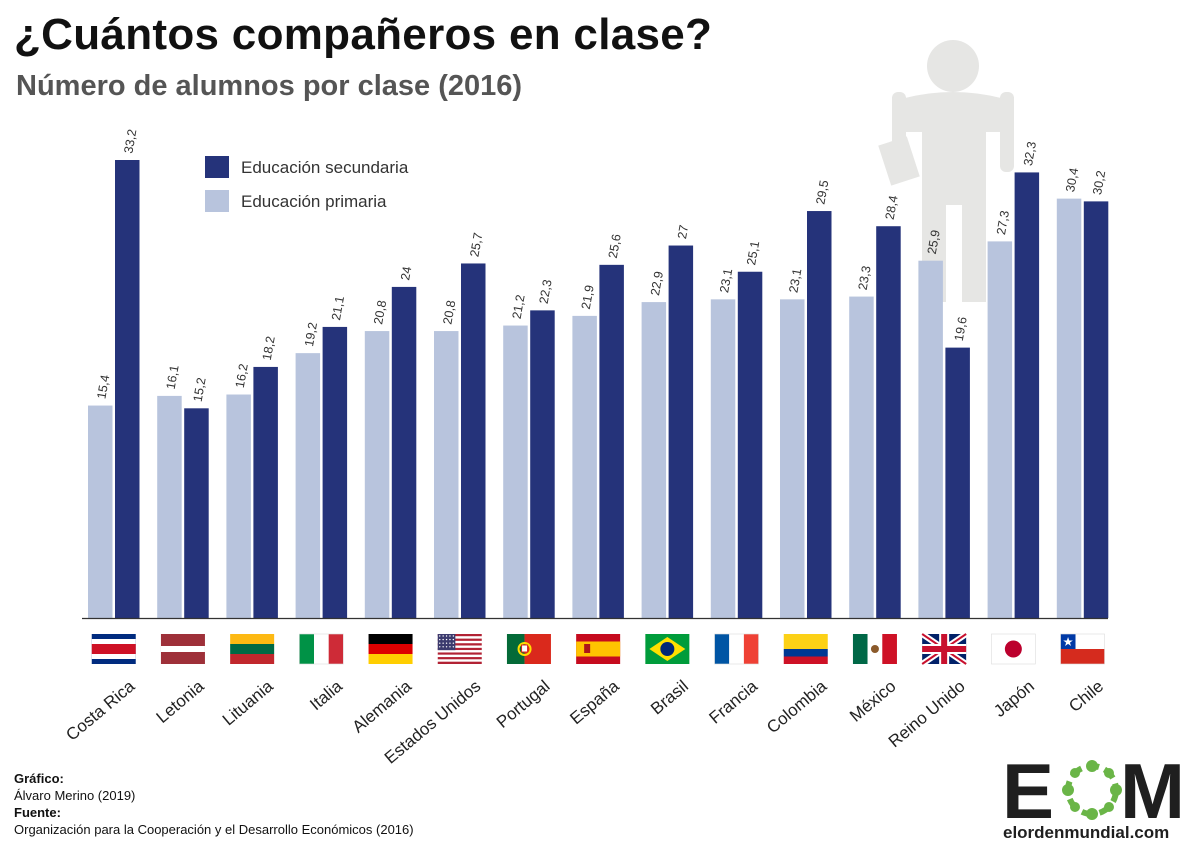 The image size is (1200, 848). I want to click on category-label: Colombia, so click(797, 706).